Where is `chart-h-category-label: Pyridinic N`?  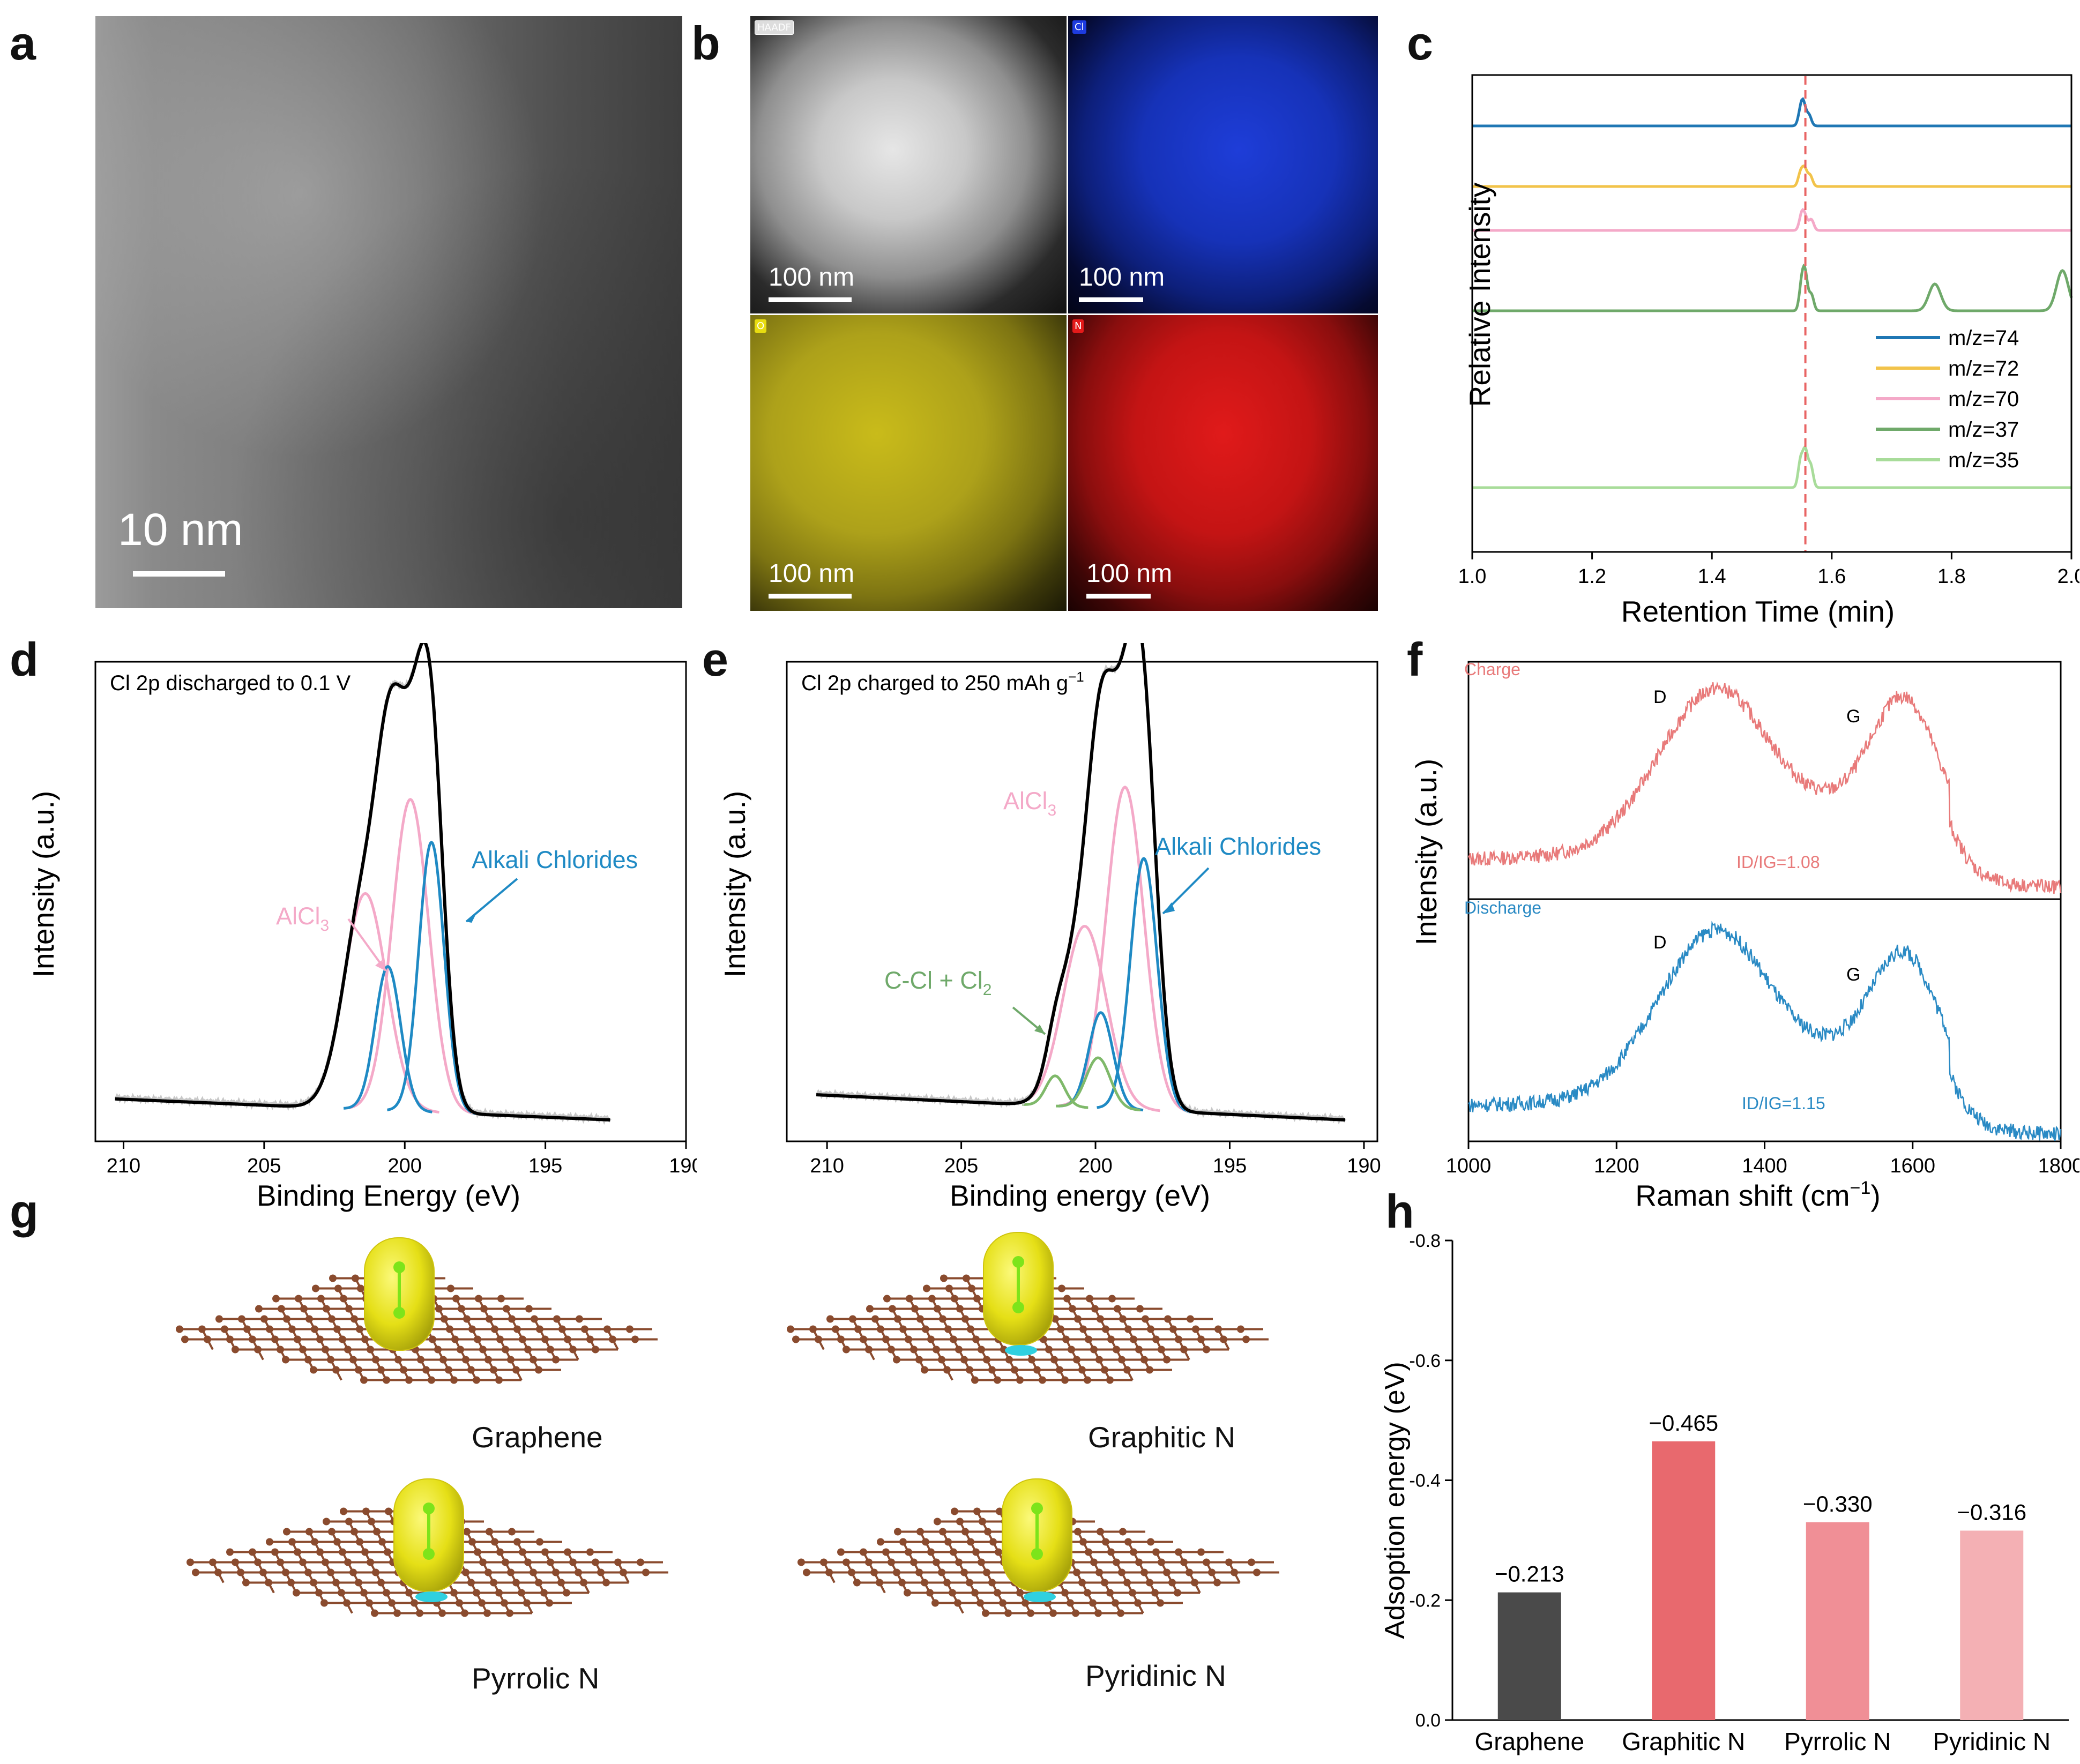
chart-h-category-label: Pyridinic N is located at coordinates (1992, 1741).